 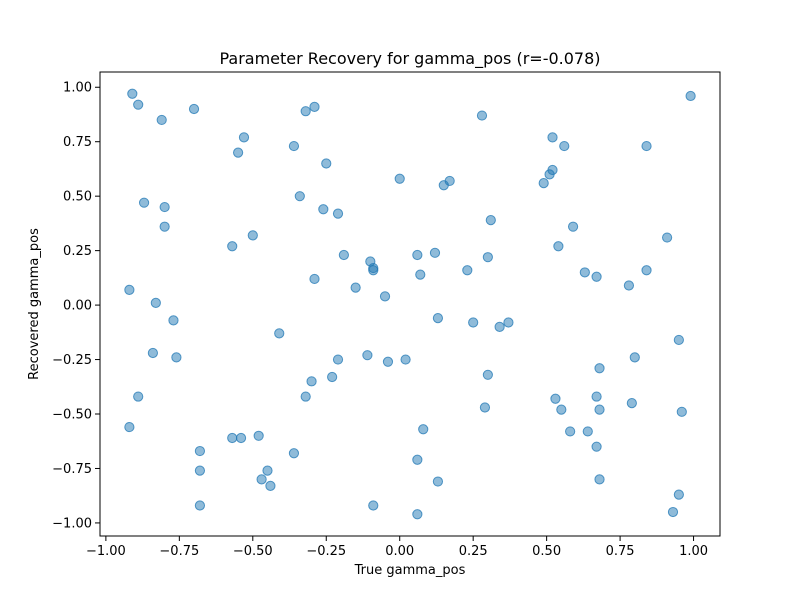 I want to click on x-tick-label: −0.25, so click(x=326, y=551).